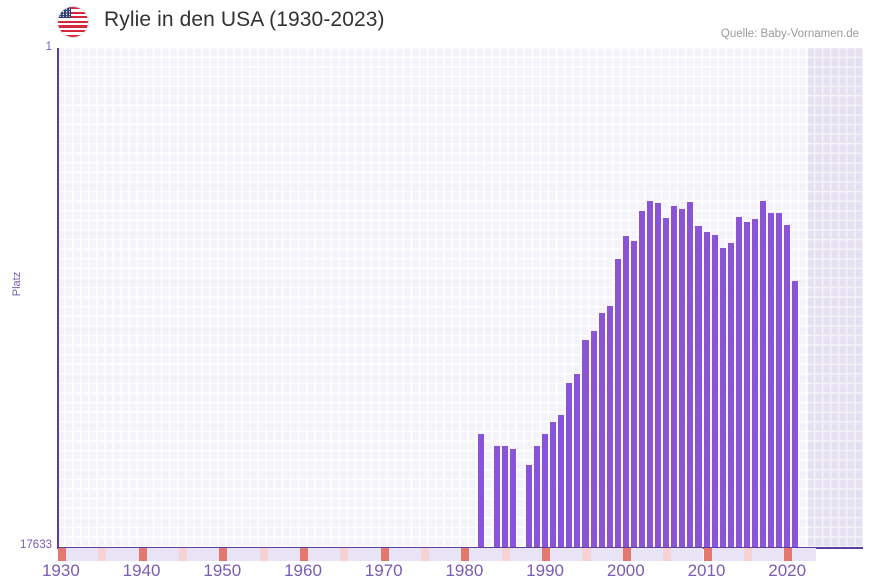  I want to click on x-axis-label: 2010, so click(706, 570).